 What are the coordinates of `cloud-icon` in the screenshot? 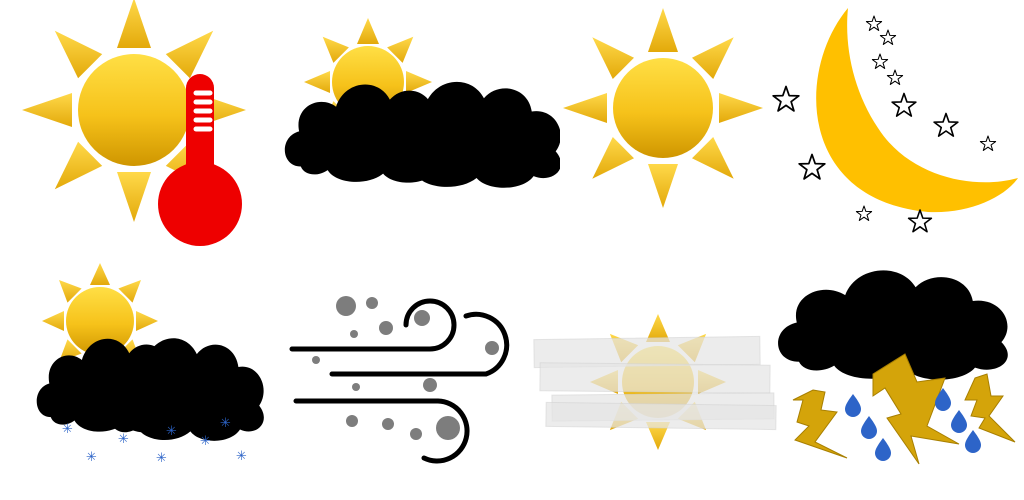 It's located at (422, 134).